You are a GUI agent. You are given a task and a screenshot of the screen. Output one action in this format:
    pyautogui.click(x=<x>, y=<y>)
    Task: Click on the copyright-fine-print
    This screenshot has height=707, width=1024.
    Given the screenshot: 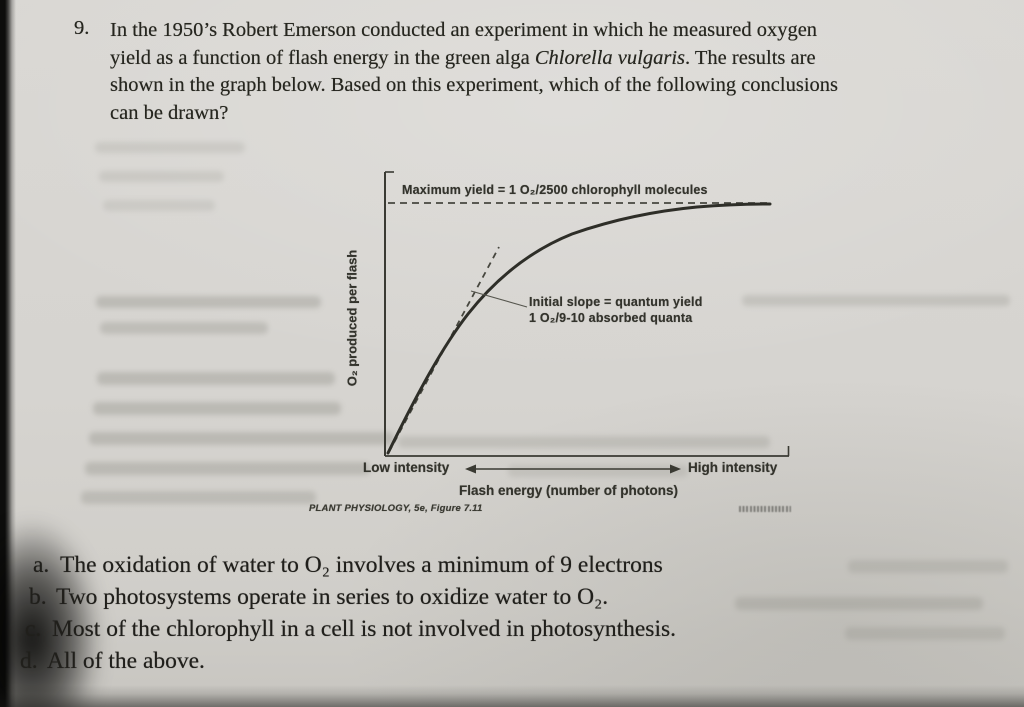 What is the action you would take?
    pyautogui.click(x=765, y=509)
    